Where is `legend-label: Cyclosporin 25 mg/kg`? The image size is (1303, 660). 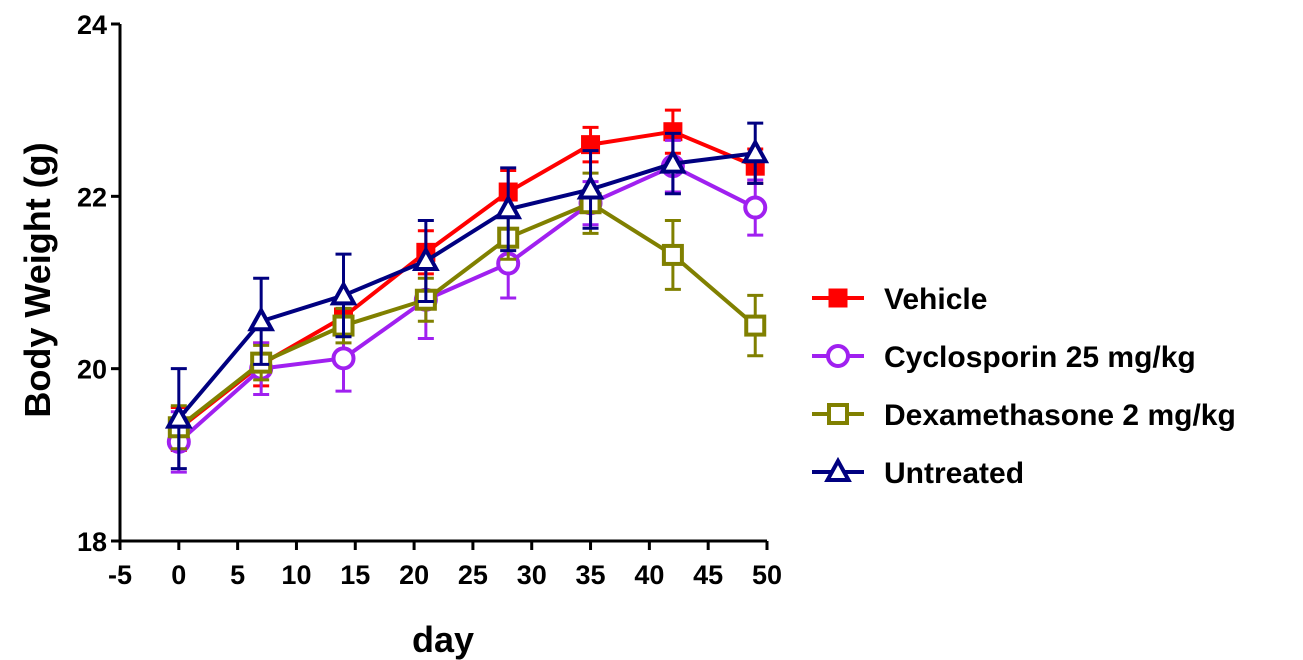 legend-label: Cyclosporin 25 mg/kg is located at coordinates (1040, 357).